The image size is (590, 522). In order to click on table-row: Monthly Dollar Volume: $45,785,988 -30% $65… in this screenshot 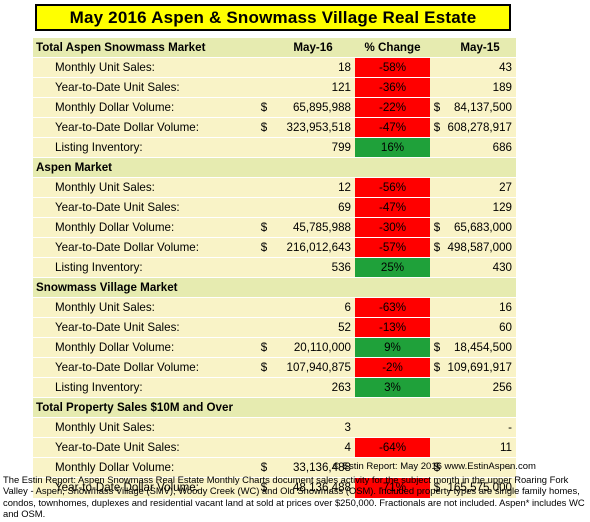, I will do `click(274, 227)`.